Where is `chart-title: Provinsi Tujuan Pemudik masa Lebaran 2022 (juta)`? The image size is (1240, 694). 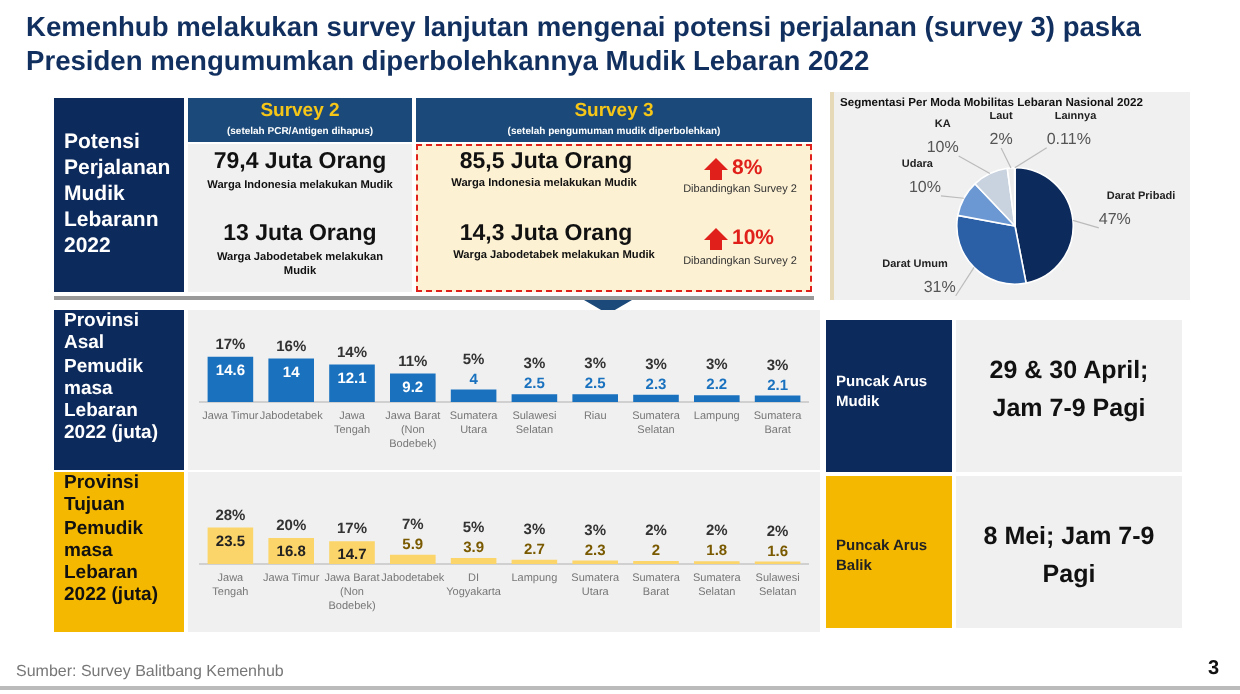 chart-title: Provinsi Tujuan Pemudik masa Lebaran 2022 (juta) is located at coordinates (119, 552).